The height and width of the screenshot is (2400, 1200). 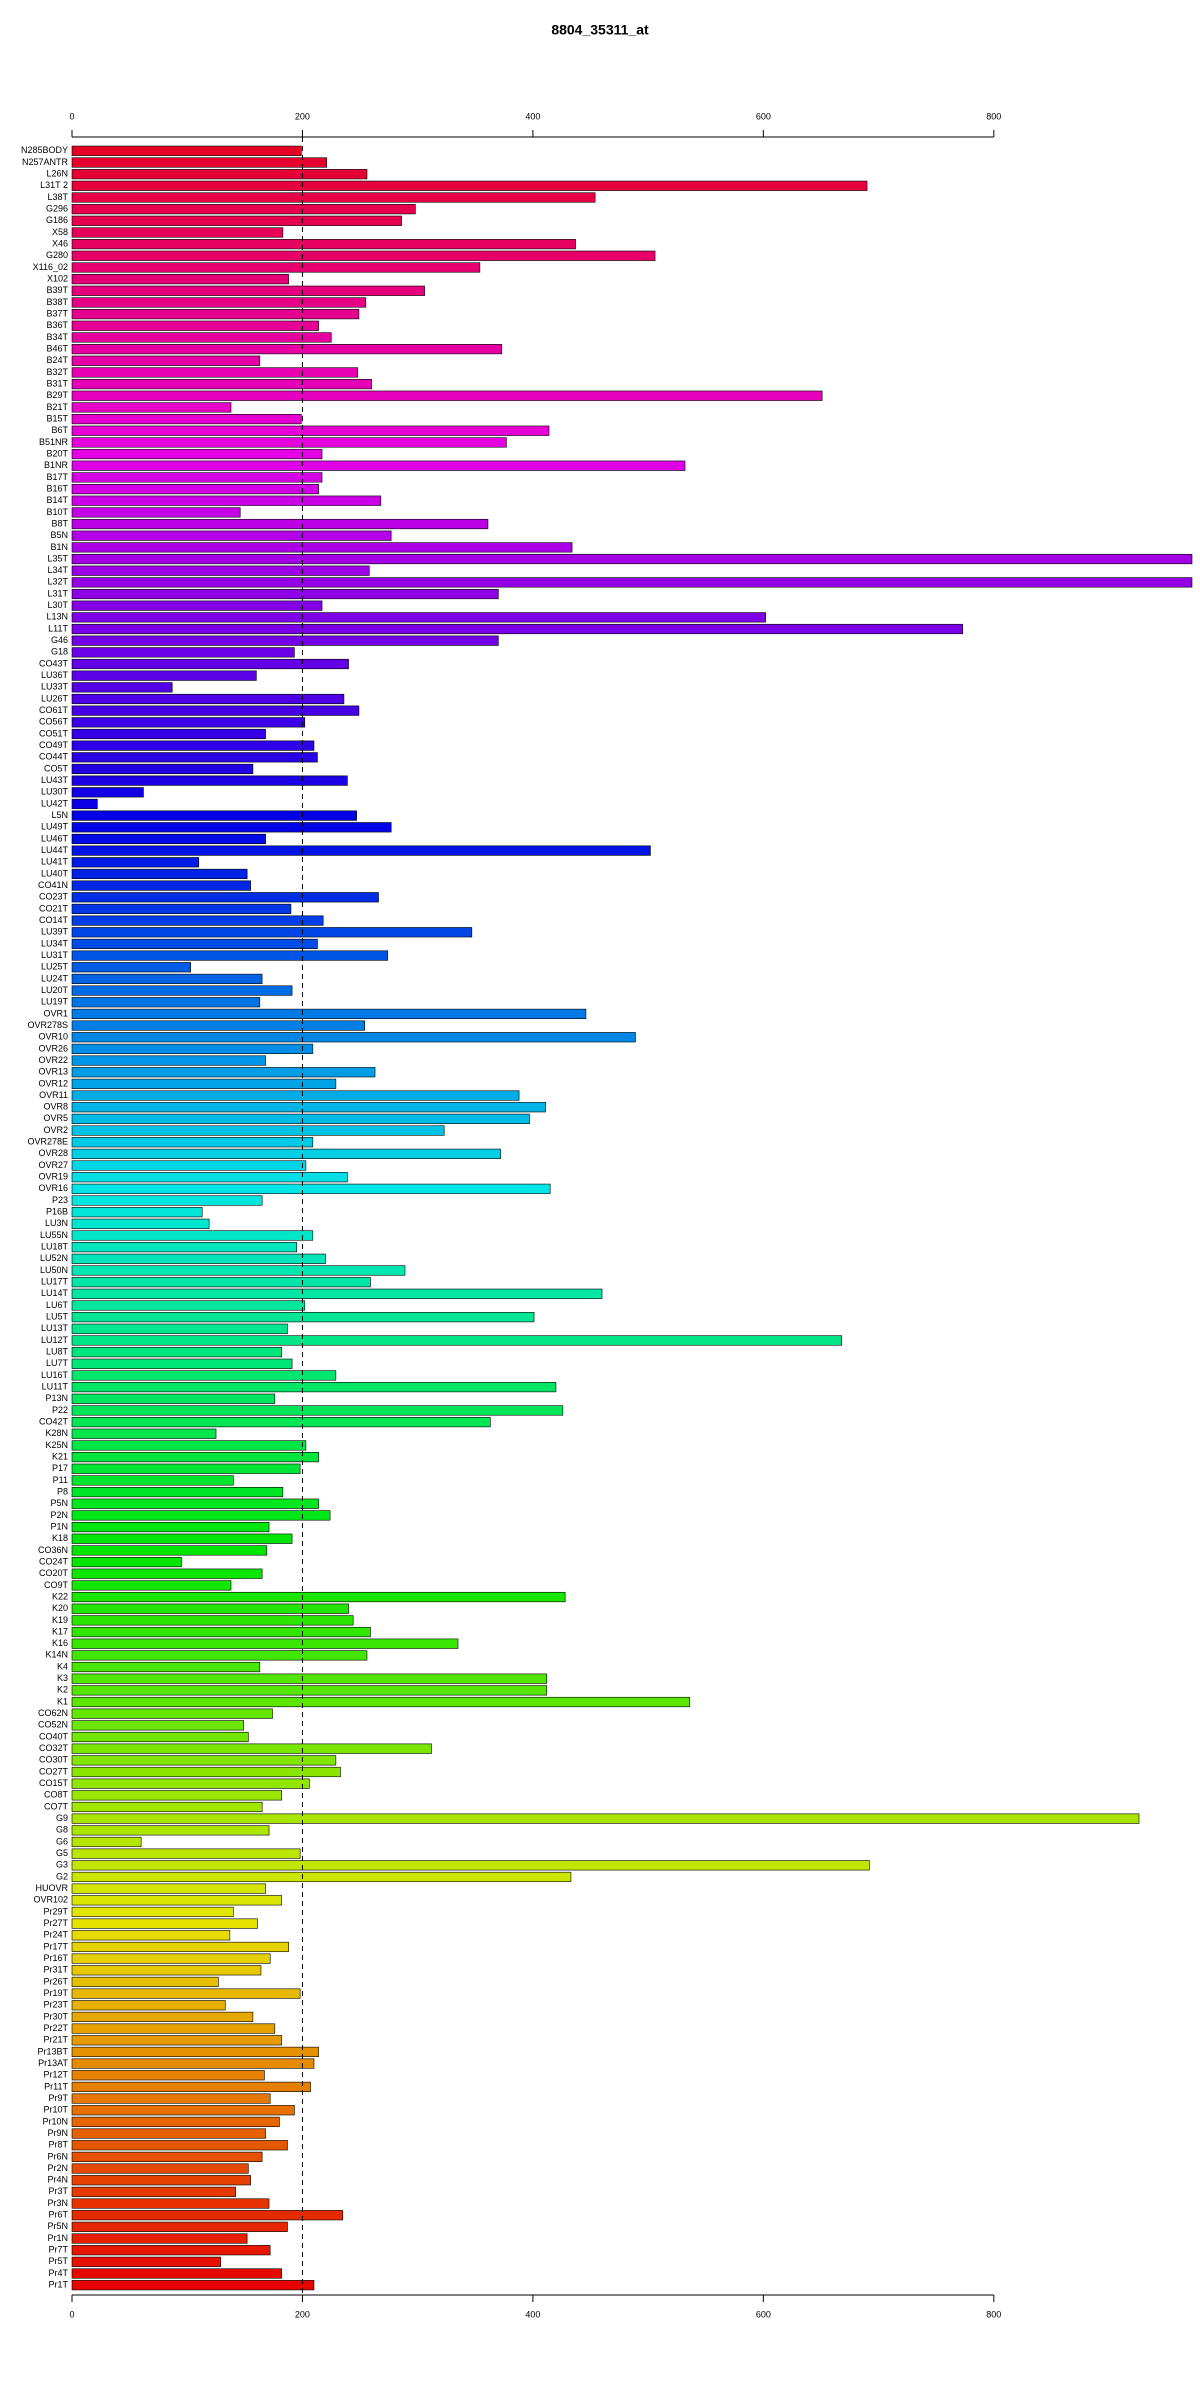 What do you see at coordinates (53, 1153) in the screenshot?
I see `y-tick-label: OVR28` at bounding box center [53, 1153].